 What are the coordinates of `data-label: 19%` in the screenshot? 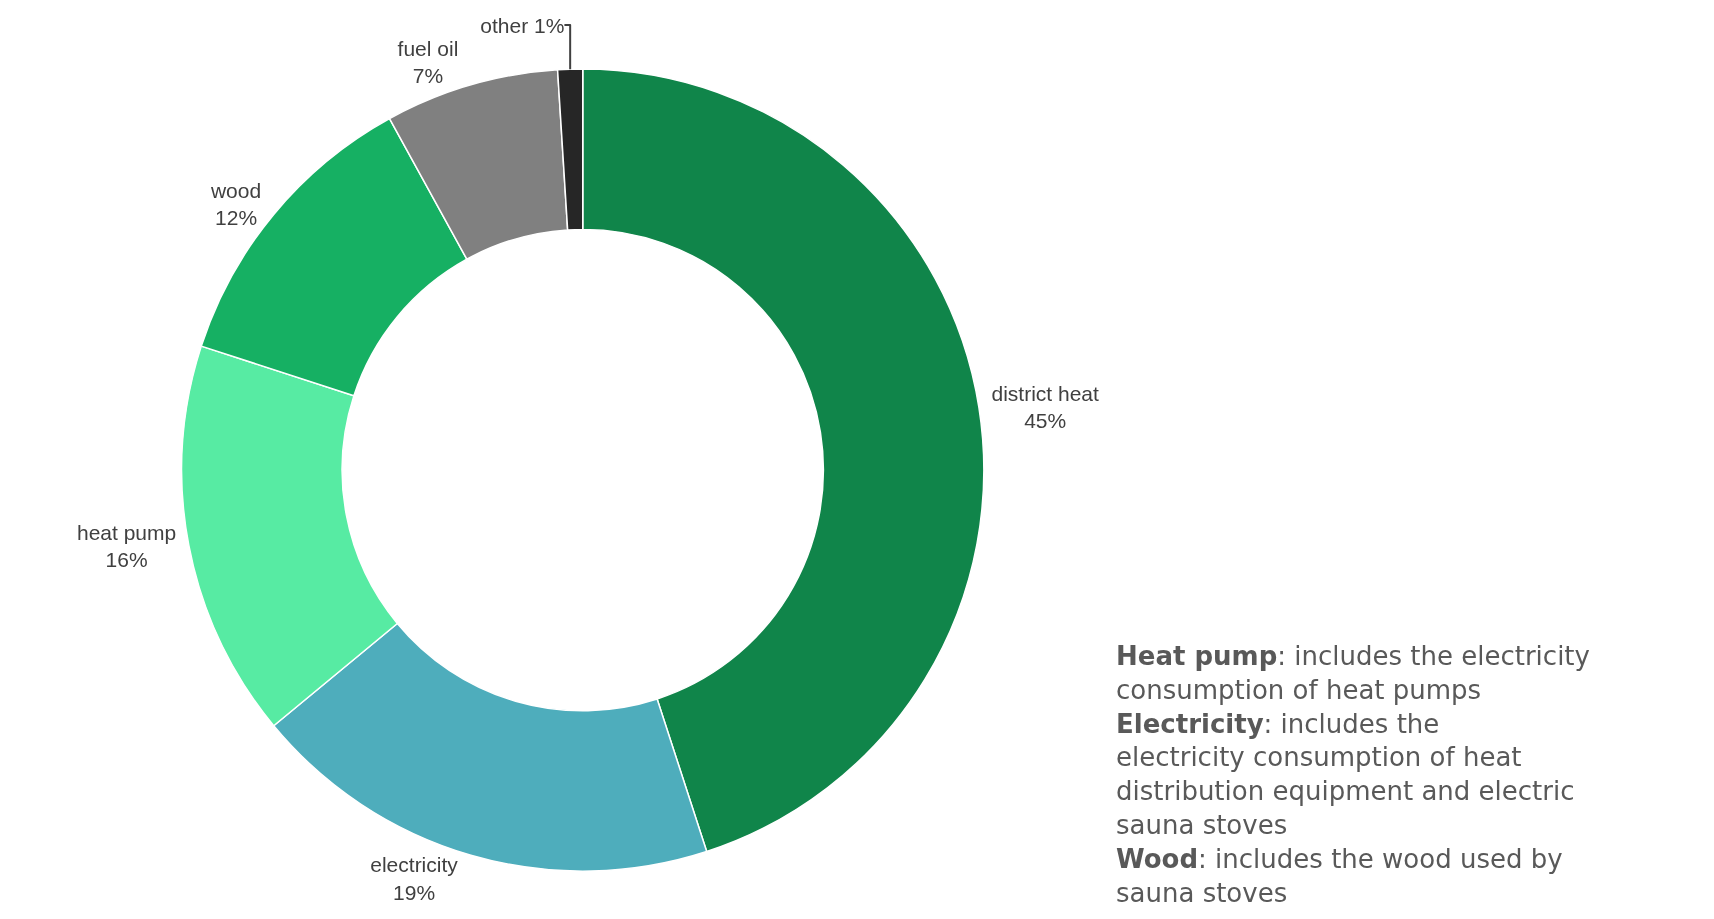 It's located at (414, 892).